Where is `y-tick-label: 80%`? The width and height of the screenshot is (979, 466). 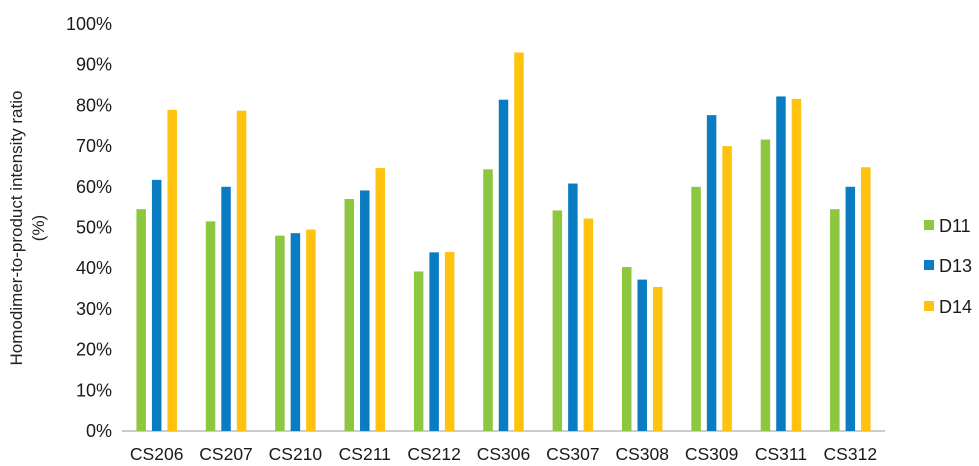
y-tick-label: 80% is located at coordinates (94, 105).